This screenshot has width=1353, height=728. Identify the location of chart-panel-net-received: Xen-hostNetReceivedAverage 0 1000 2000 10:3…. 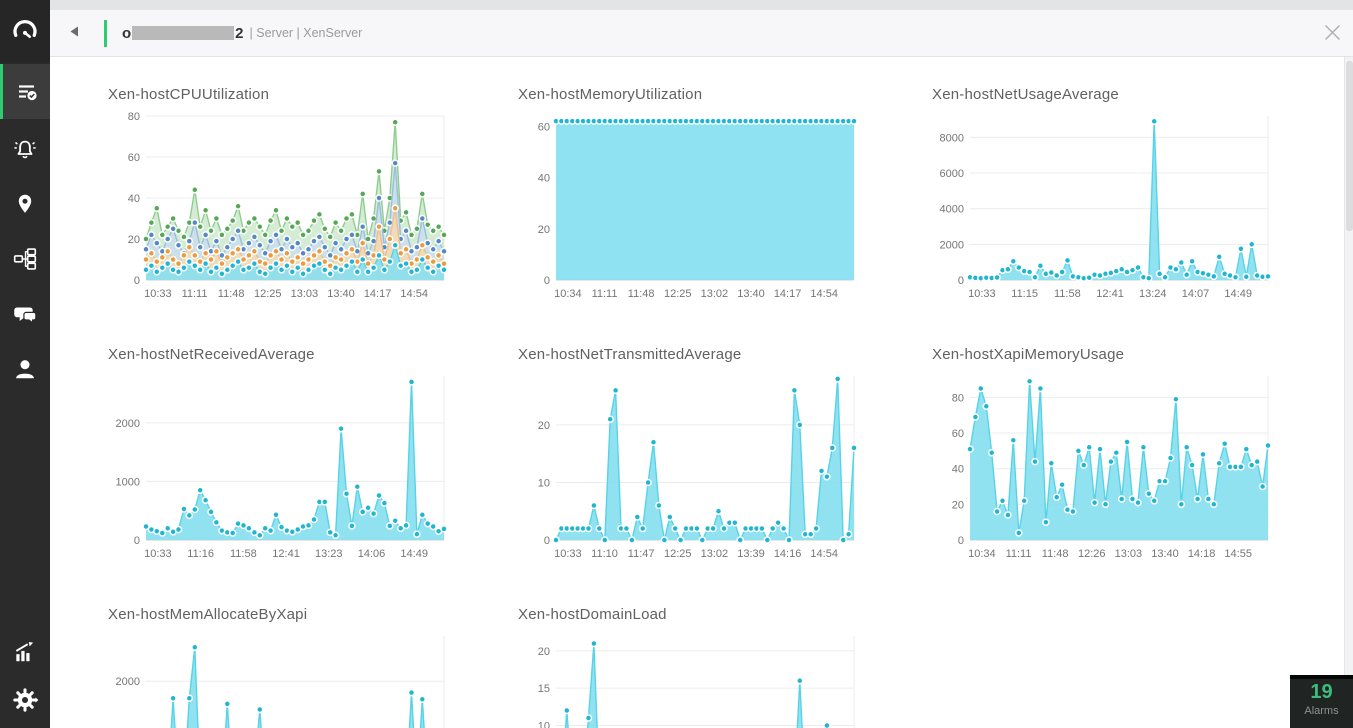
(282, 459).